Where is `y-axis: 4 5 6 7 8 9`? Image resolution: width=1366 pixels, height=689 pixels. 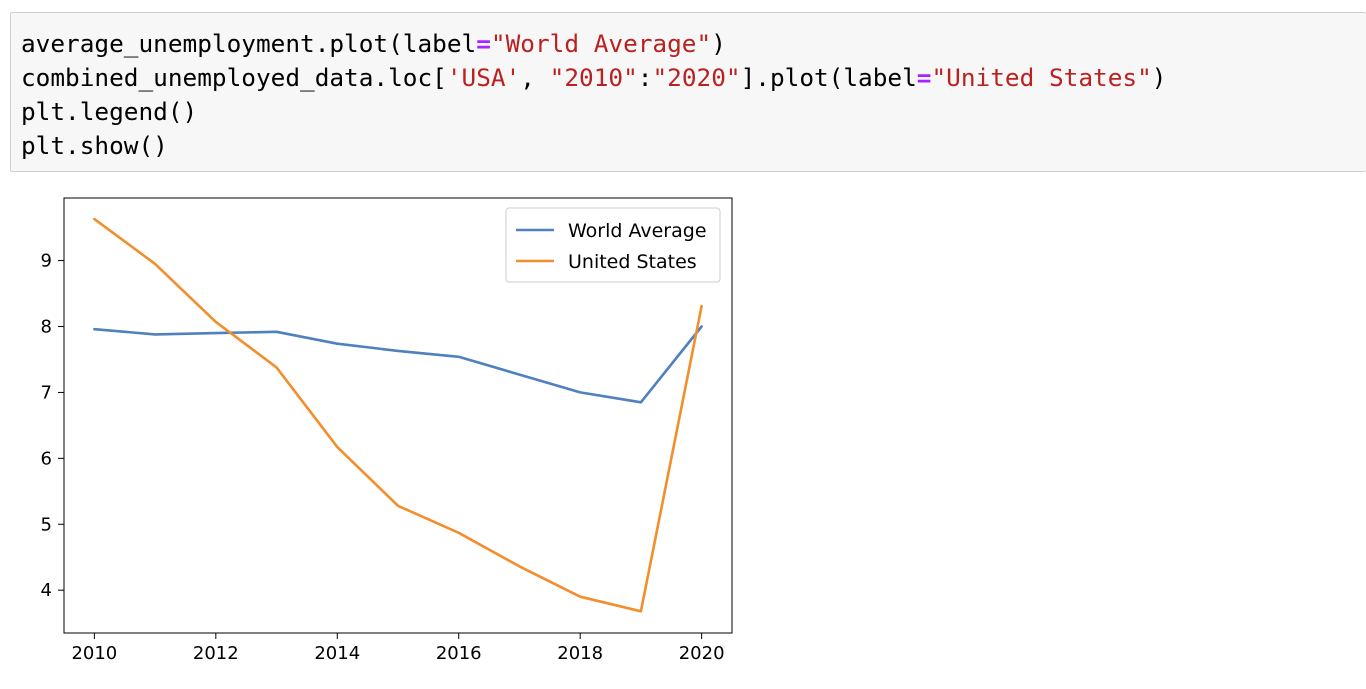
y-axis: 4 5 6 7 8 9 is located at coordinates (52, 426).